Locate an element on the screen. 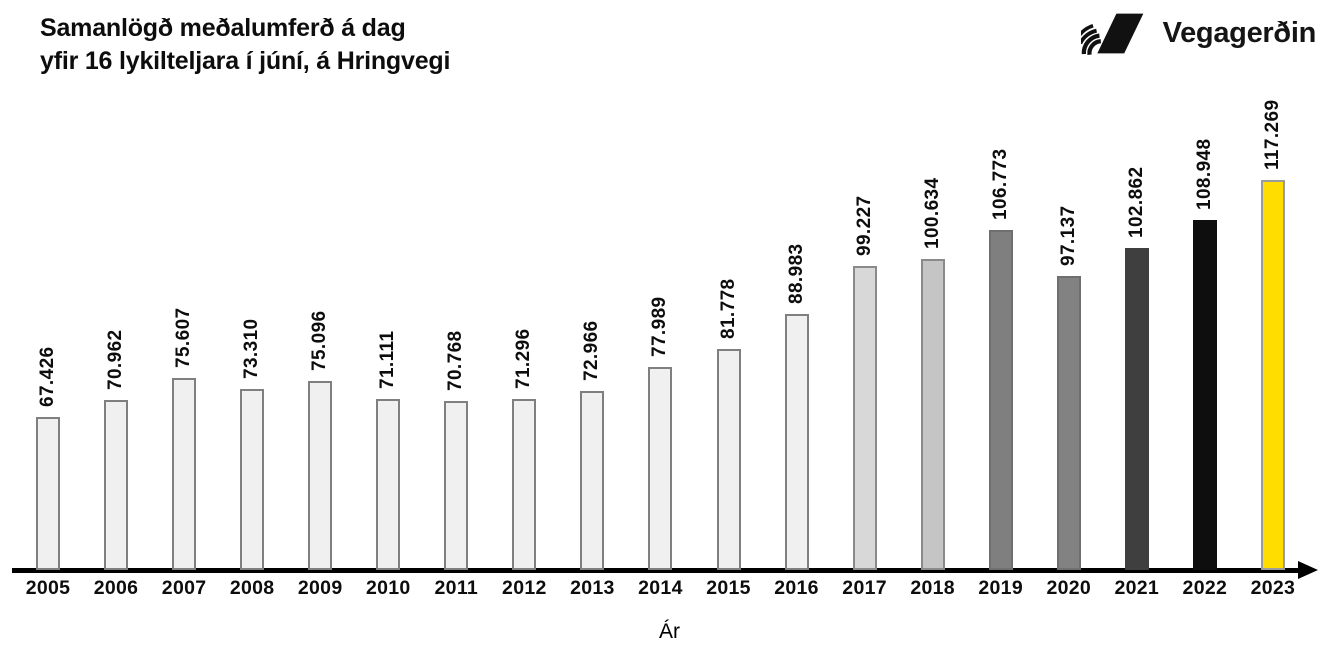 This screenshot has height=663, width=1336. bar-2009 is located at coordinates (320, 475).